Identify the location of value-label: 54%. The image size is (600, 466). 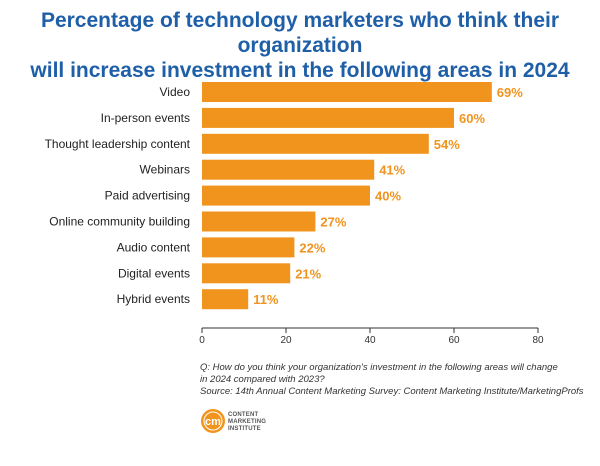
(447, 144).